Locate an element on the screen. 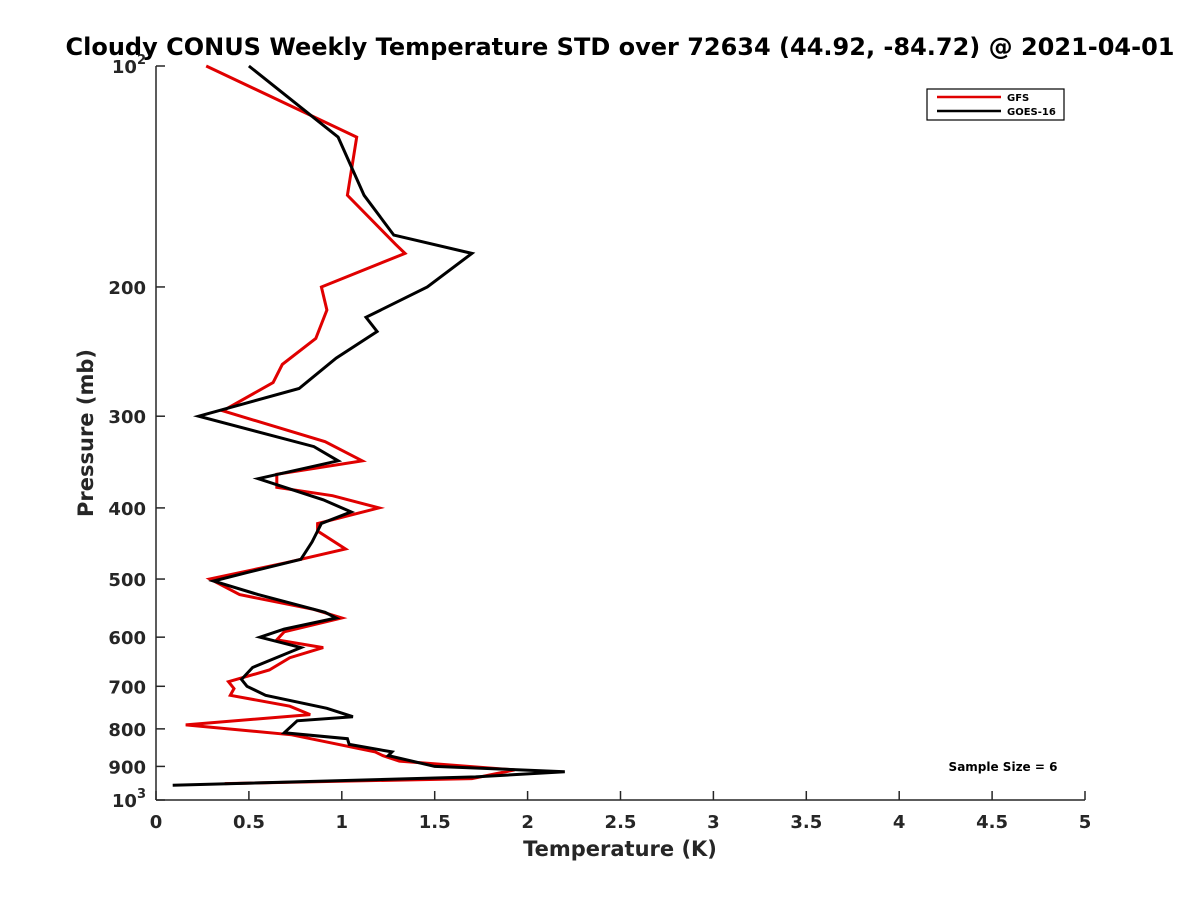  x-tick-label: 3.5 is located at coordinates (806, 822).